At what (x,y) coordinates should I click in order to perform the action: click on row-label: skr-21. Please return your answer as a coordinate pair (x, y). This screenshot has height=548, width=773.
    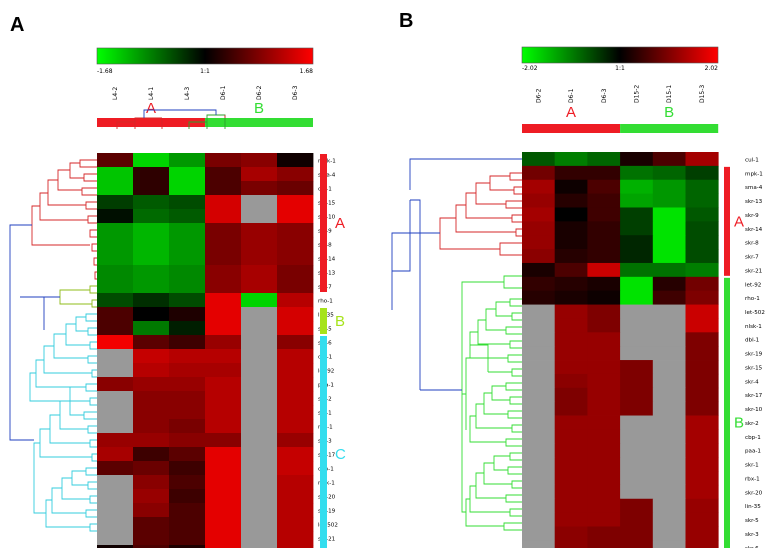
    Looking at the image, I should click on (754, 271).